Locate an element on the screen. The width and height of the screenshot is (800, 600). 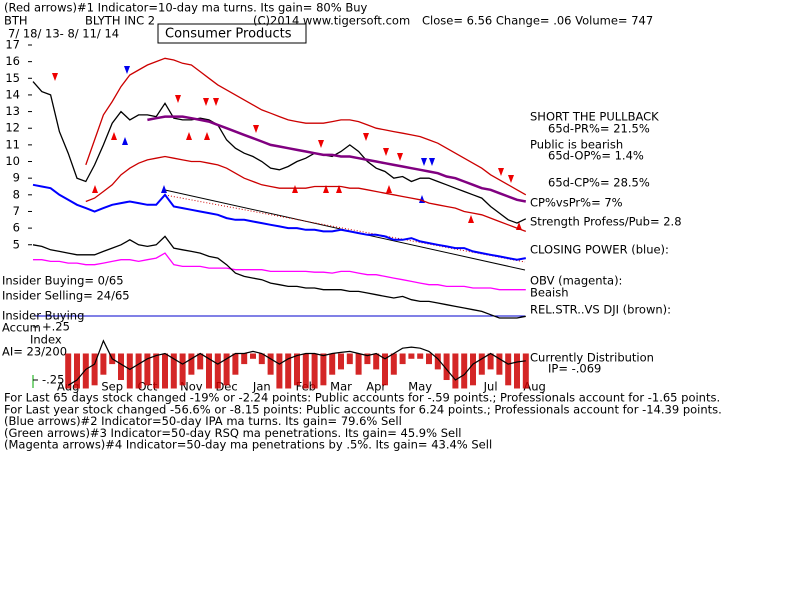
x-tick-label: Aug is located at coordinates (534, 387).